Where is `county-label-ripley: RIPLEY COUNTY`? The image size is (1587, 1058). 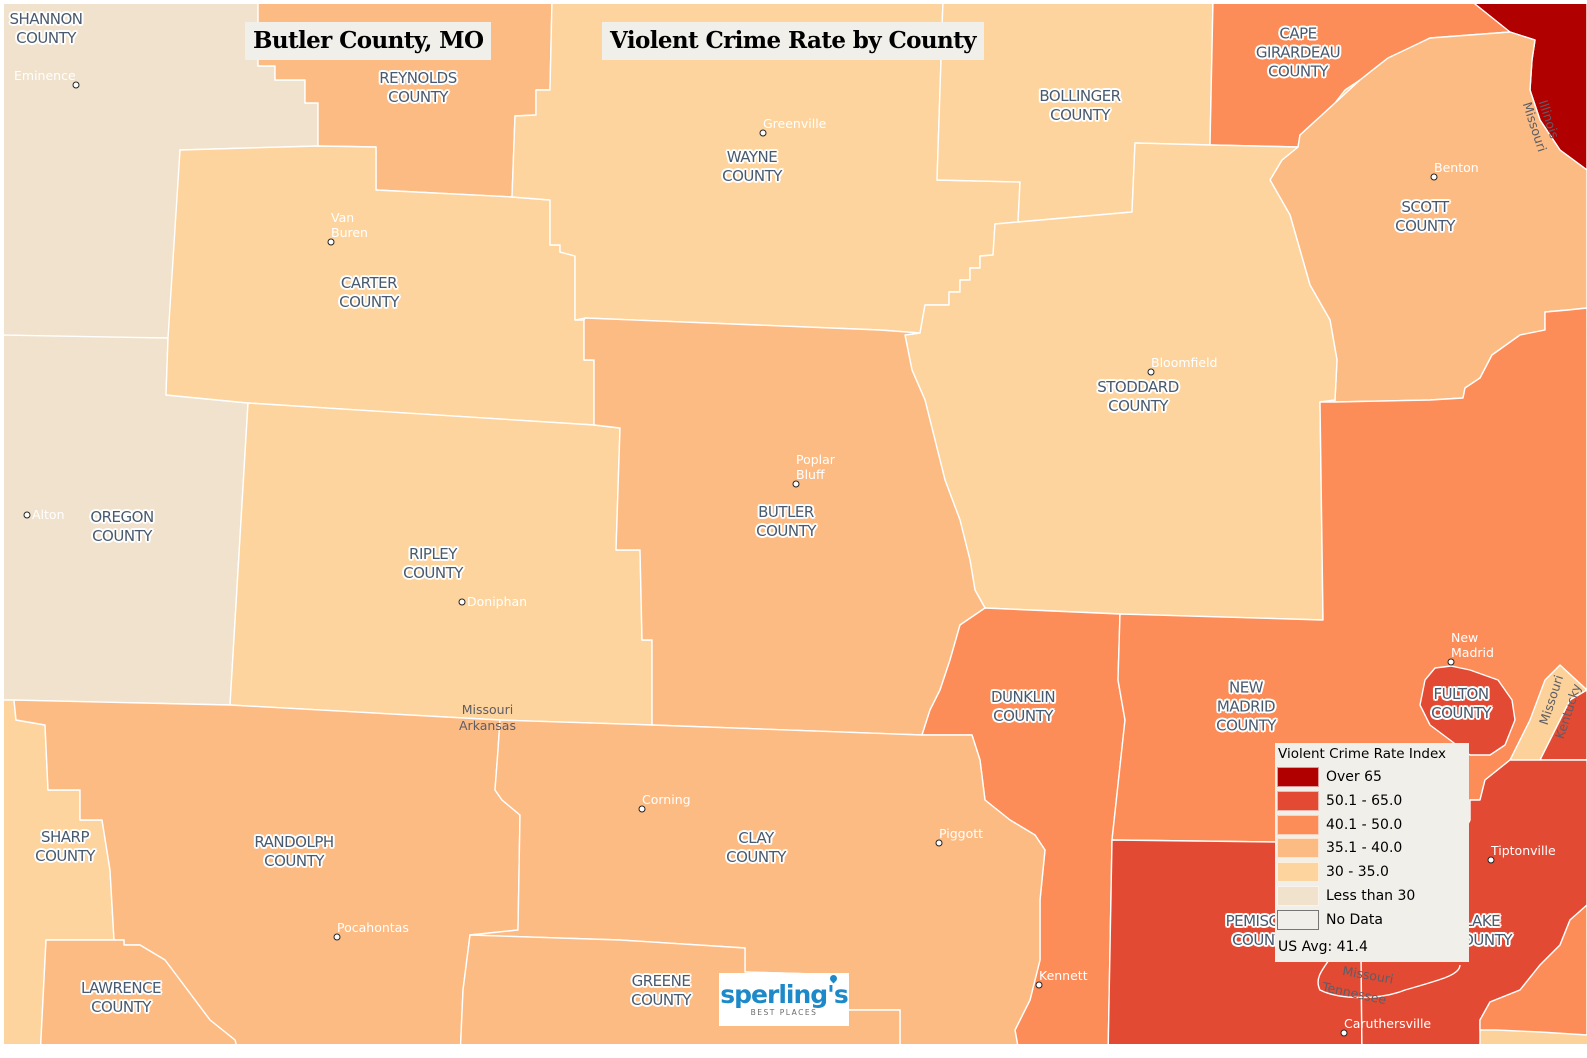
county-label-ripley: RIPLEY COUNTY is located at coordinates (433, 563).